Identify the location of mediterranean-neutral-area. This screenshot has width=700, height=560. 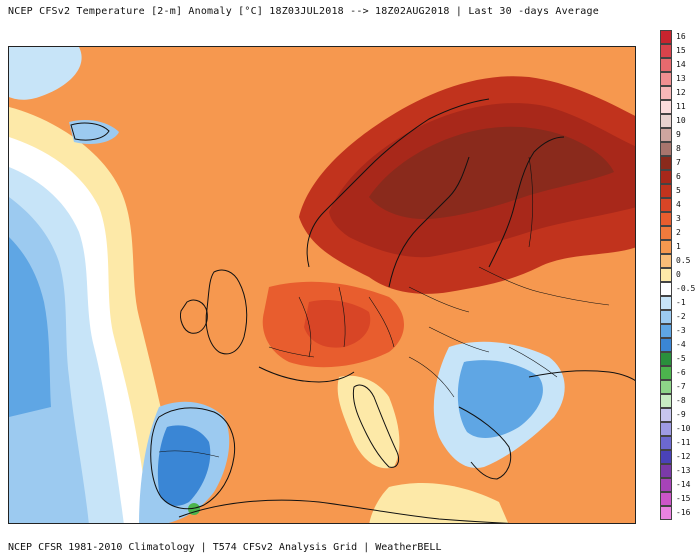
(439, 502).